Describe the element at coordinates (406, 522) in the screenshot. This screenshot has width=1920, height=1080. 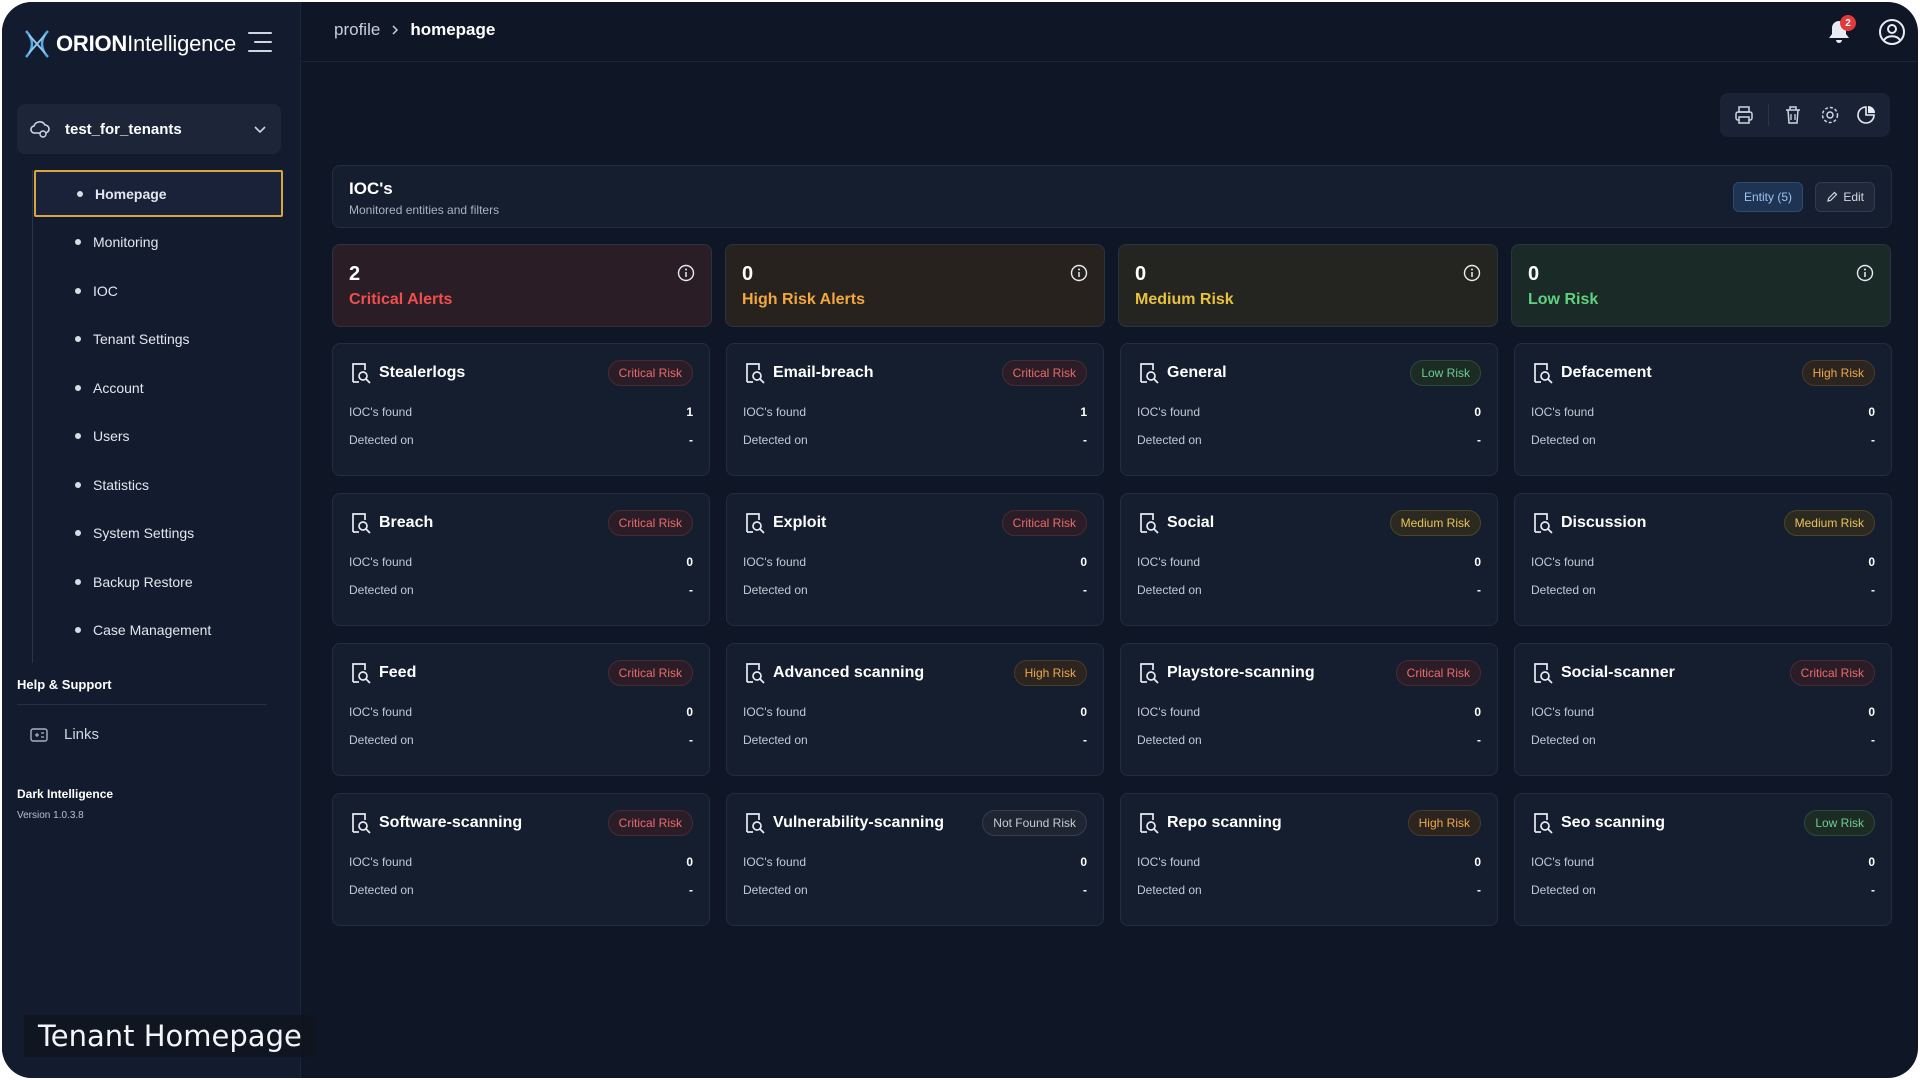
I see `ioc-card-title: Breach` at that location.